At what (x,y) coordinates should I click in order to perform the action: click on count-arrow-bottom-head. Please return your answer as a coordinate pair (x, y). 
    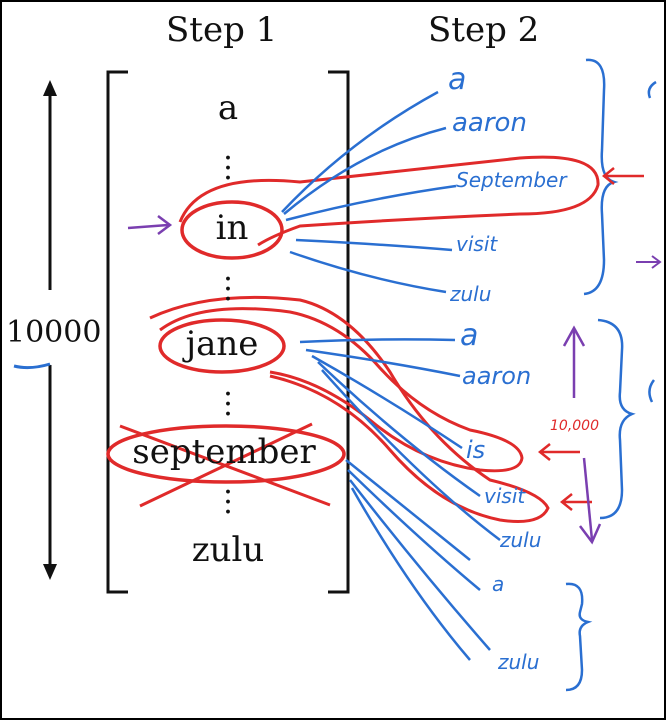
    Looking at the image, I should click on (590, 534).